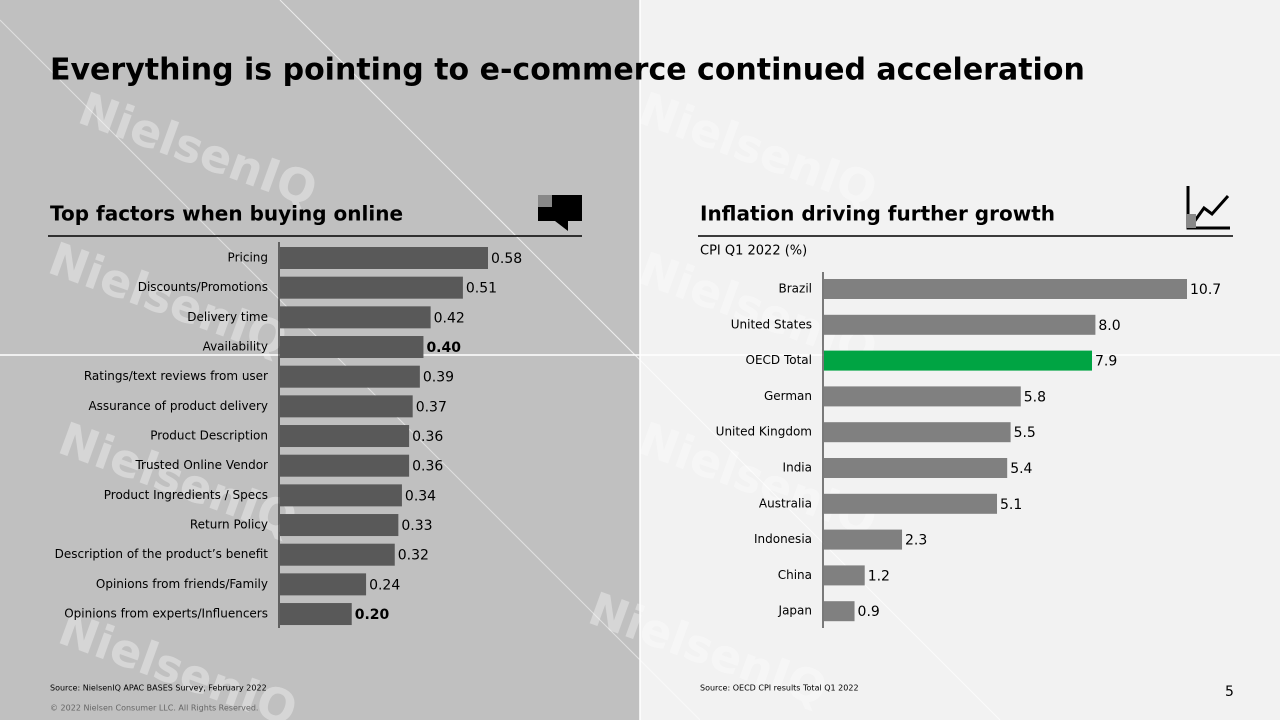  I want to click on value-label: 0.32, so click(413, 556).